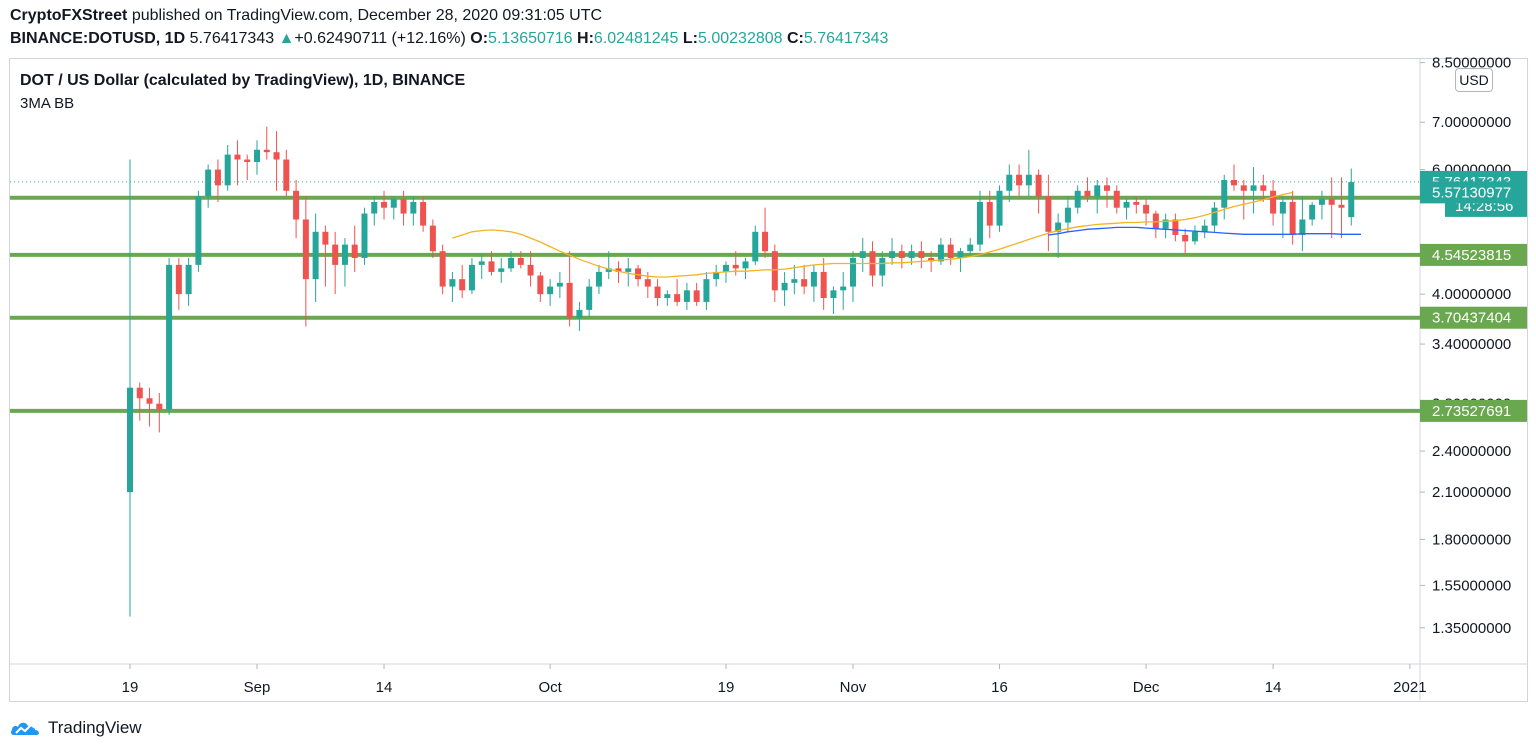  I want to click on y-tick-label: 8.50000000, so click(1471, 63).